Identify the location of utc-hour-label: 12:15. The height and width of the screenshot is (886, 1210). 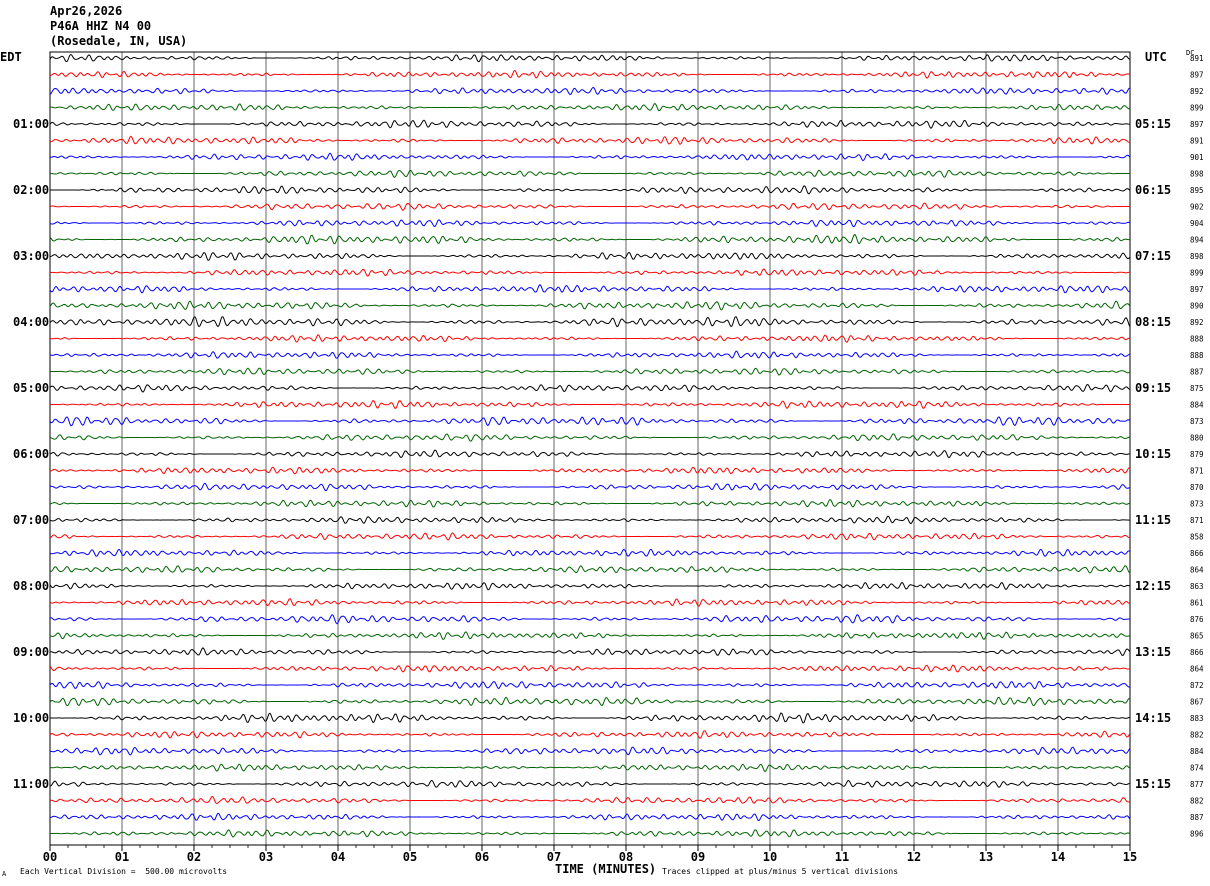
(1153, 586).